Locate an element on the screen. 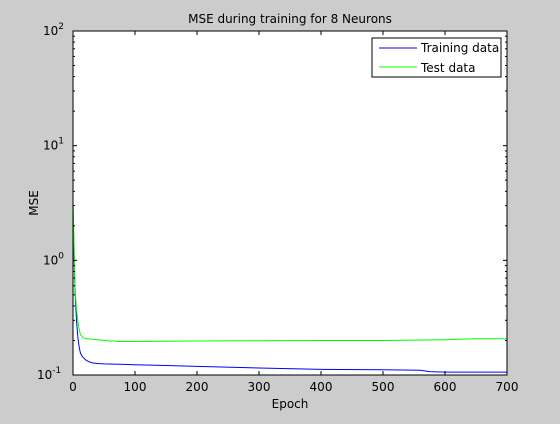 The image size is (560, 424). x-tick-label: 0 is located at coordinates (73, 387).